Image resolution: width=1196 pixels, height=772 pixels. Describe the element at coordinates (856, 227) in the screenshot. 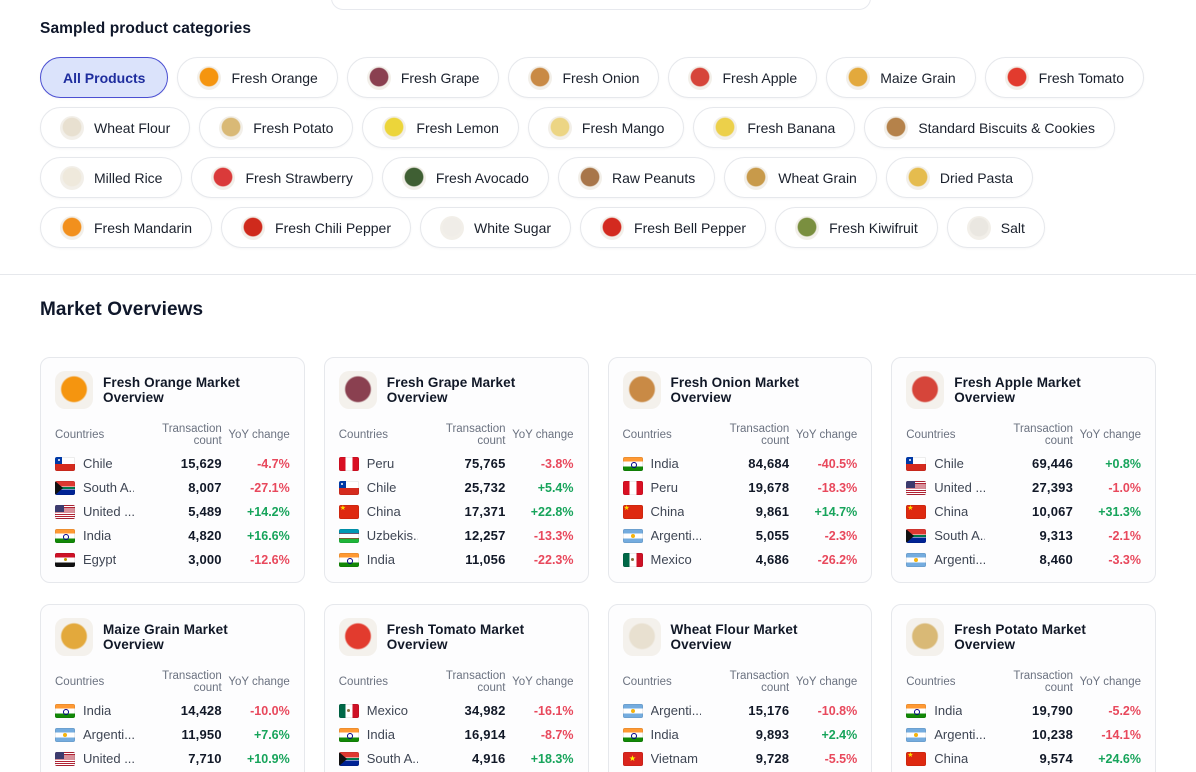

I see `category-pill-fresh-kiwifruit: Fresh Kiwifruit` at that location.